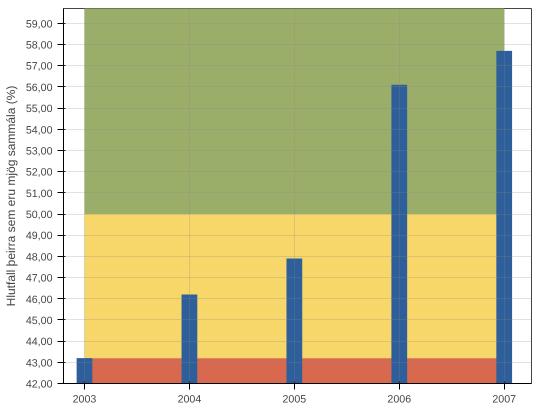 This screenshot has height=405, width=539. Describe the element at coordinates (39, 320) in the screenshot. I see `y-tick-label: 45,00` at that location.